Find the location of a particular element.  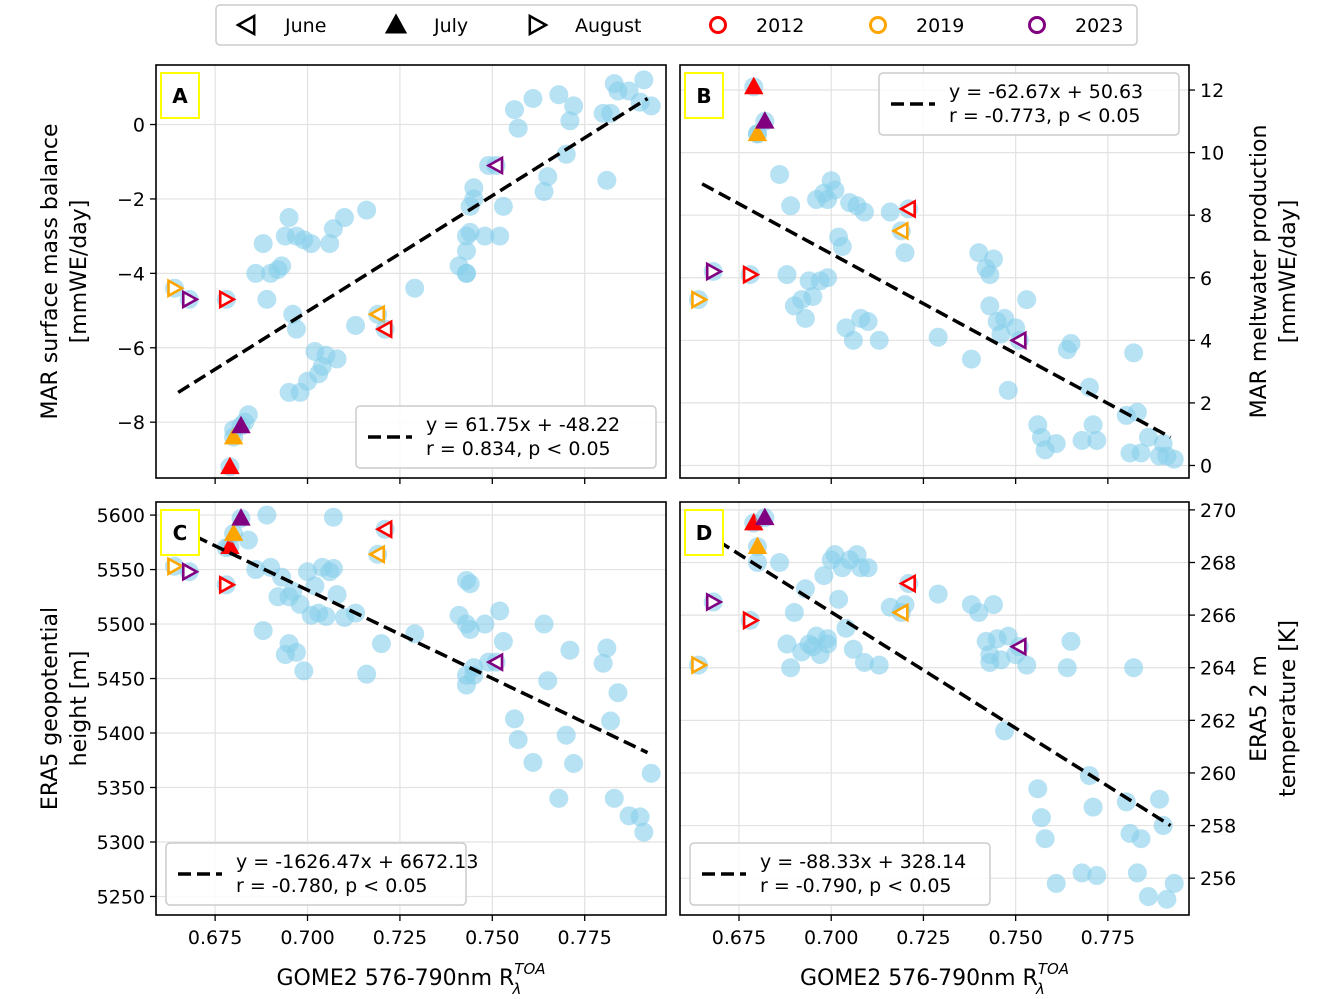

highlight-marker-july-2019 is located at coordinates (757, 545).